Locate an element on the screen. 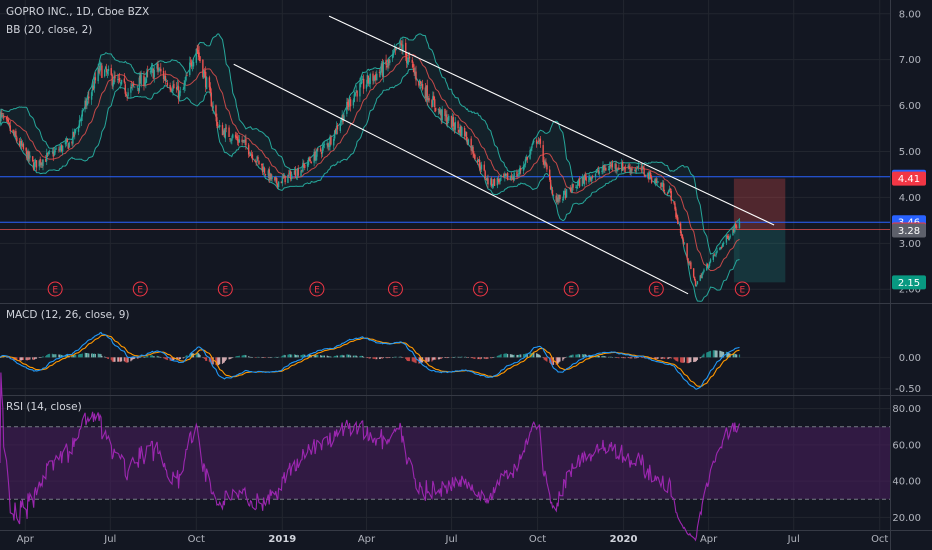  time-tick-label: Oct is located at coordinates (196, 539).